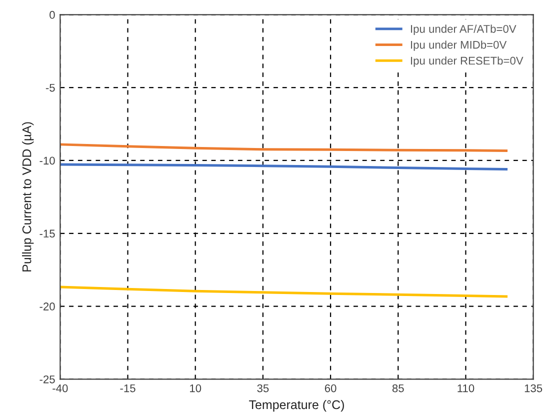 Image resolution: width=547 pixels, height=419 pixels. I want to click on x-tick-label: 110, so click(466, 388).